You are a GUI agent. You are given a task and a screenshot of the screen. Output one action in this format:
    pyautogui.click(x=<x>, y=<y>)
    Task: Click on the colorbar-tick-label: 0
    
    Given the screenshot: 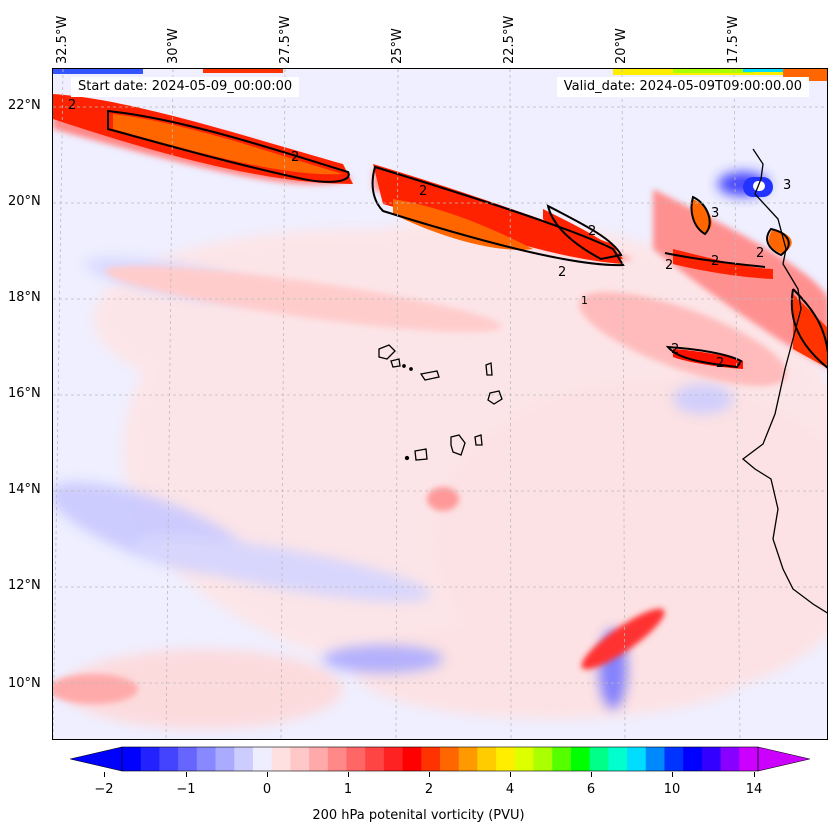 What is the action you would take?
    pyautogui.click(x=267, y=789)
    